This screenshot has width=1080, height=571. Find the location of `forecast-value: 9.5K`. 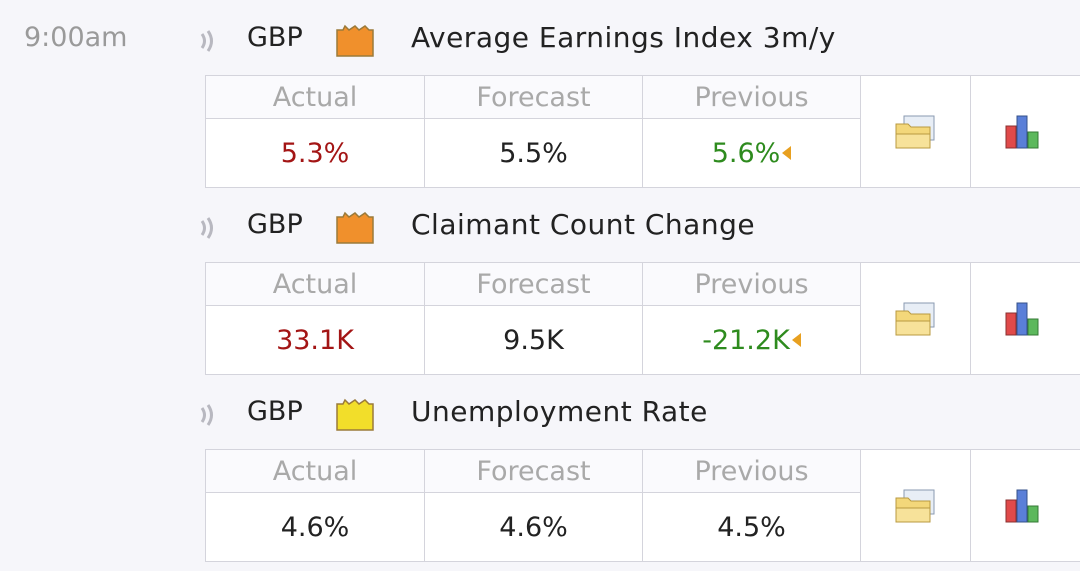

forecast-value: 9.5K is located at coordinates (533, 340).